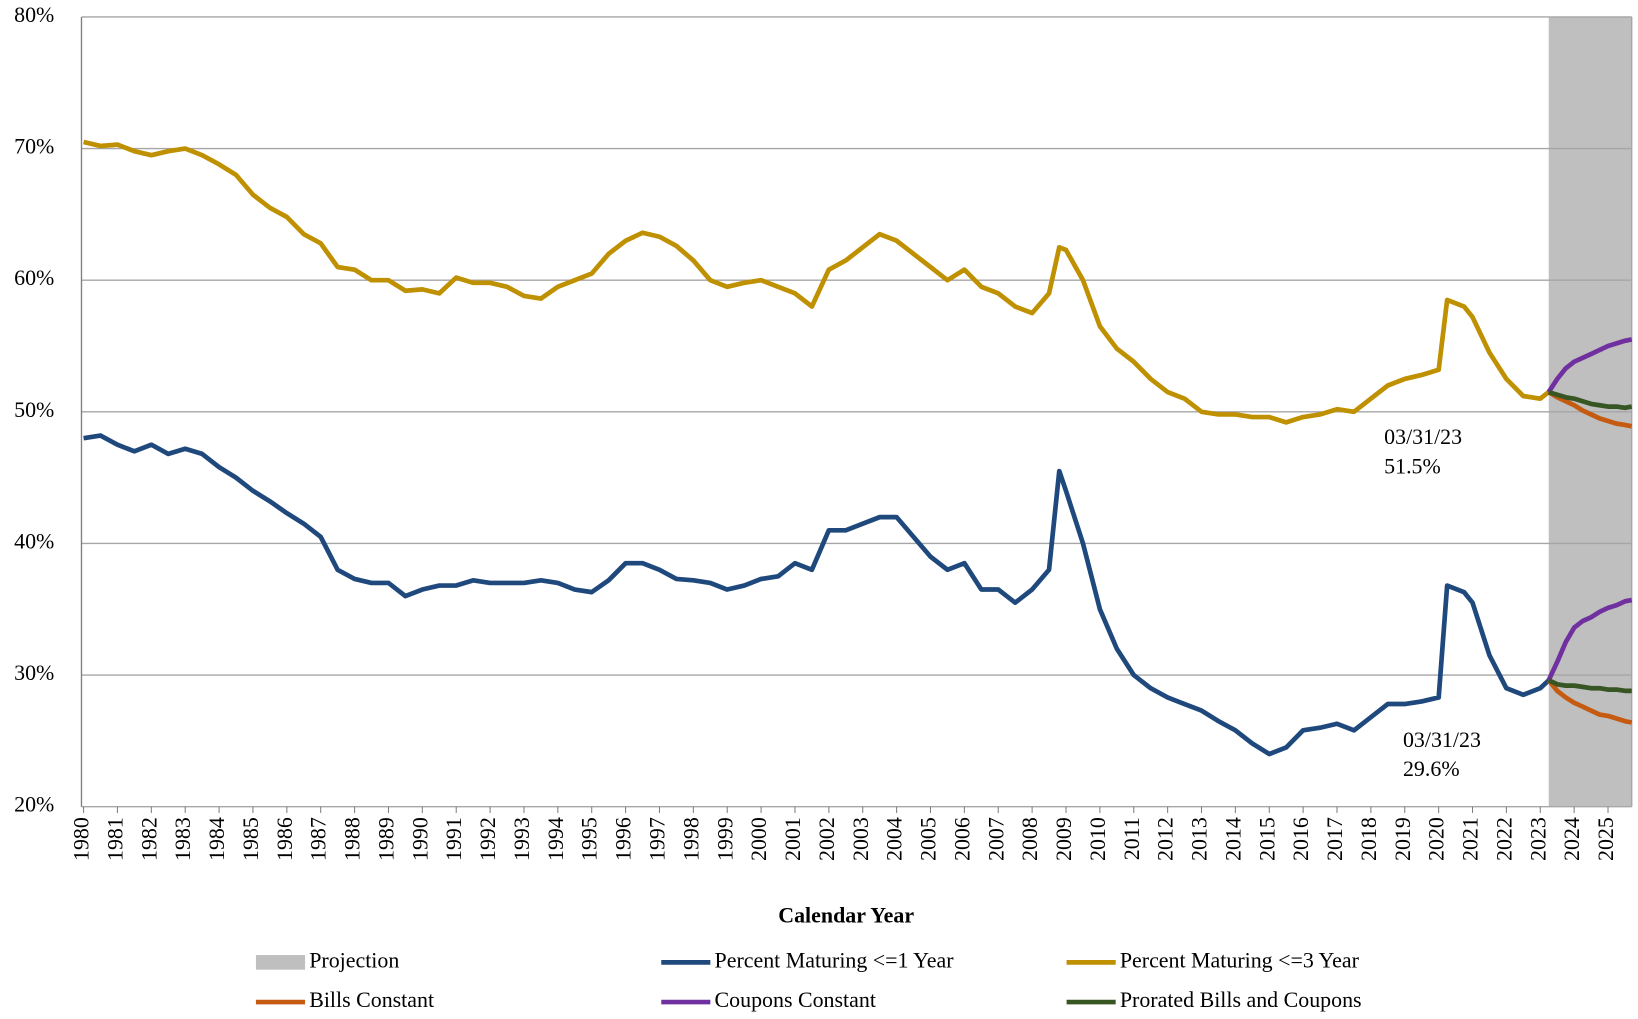 This screenshot has height=1019, width=1638. What do you see at coordinates (1605, 839) in the screenshot?
I see `x-tick-label: 2025` at bounding box center [1605, 839].